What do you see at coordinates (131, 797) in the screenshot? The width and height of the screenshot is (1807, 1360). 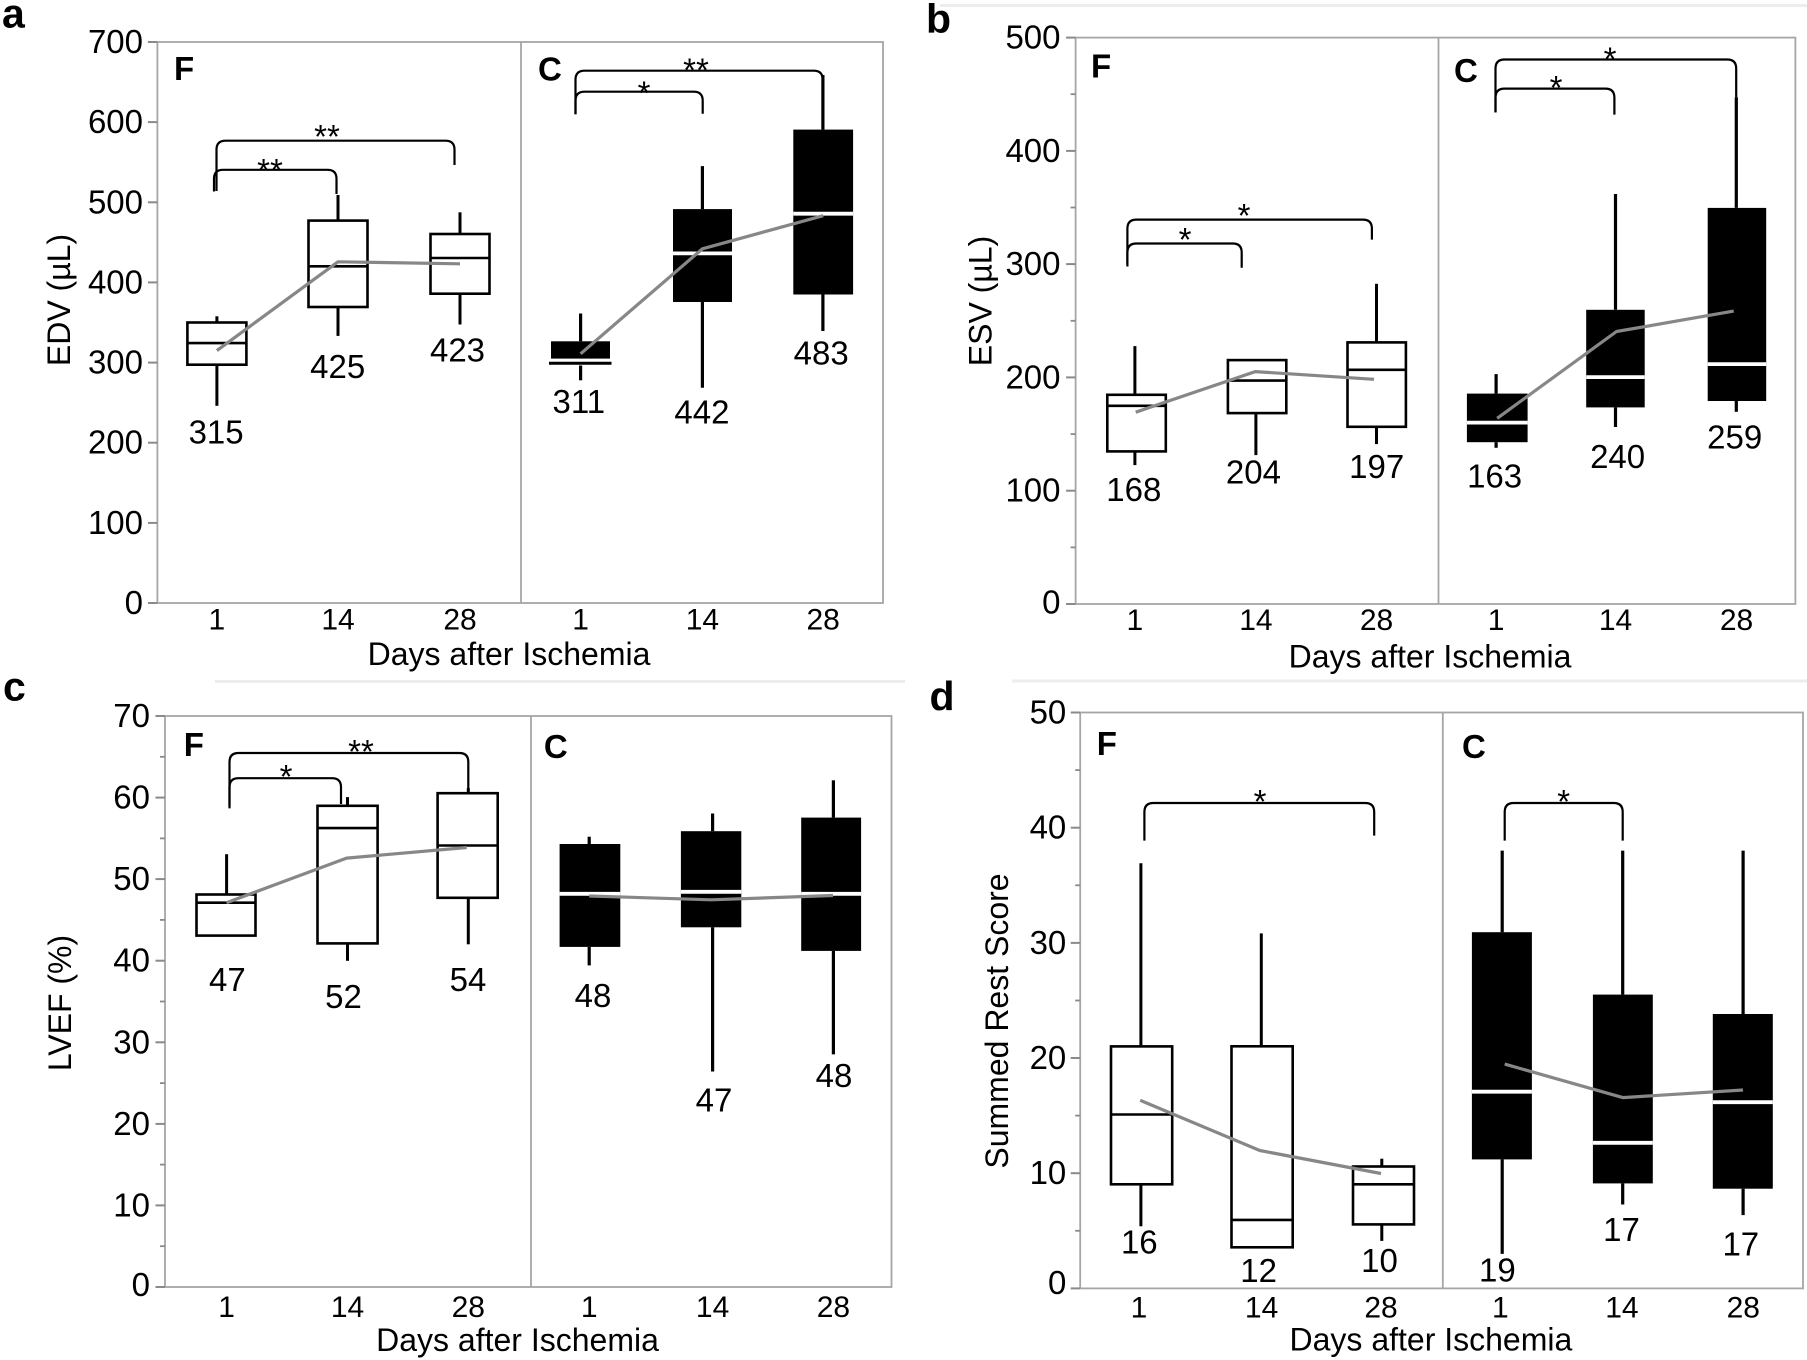 I see `svg-text: 60` at bounding box center [131, 797].